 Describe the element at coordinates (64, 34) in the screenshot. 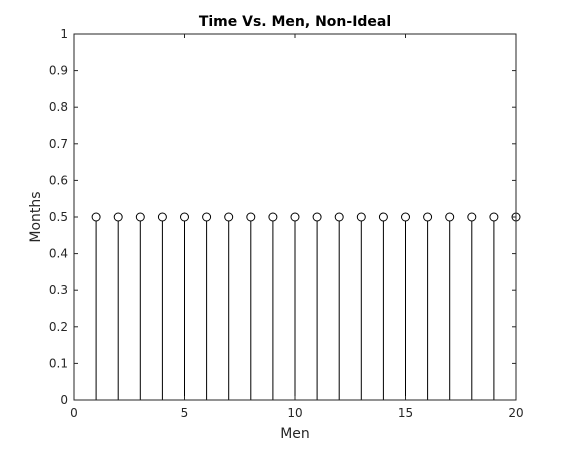

I see `y-tick-label: 1` at that location.